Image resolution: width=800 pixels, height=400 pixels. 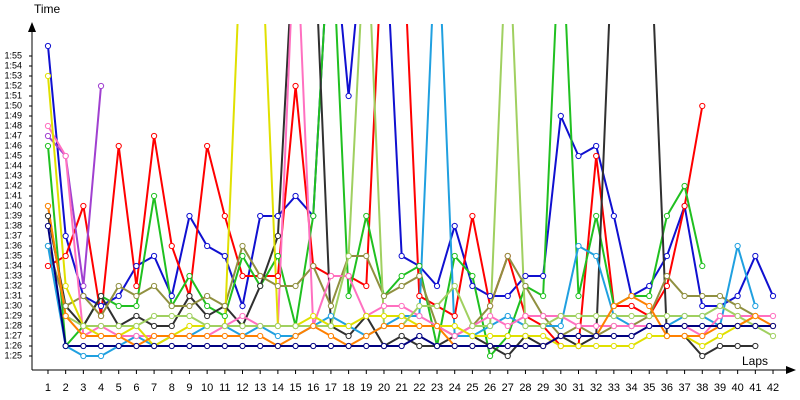 I want to click on x-tick-label: 42, so click(x=773, y=388).